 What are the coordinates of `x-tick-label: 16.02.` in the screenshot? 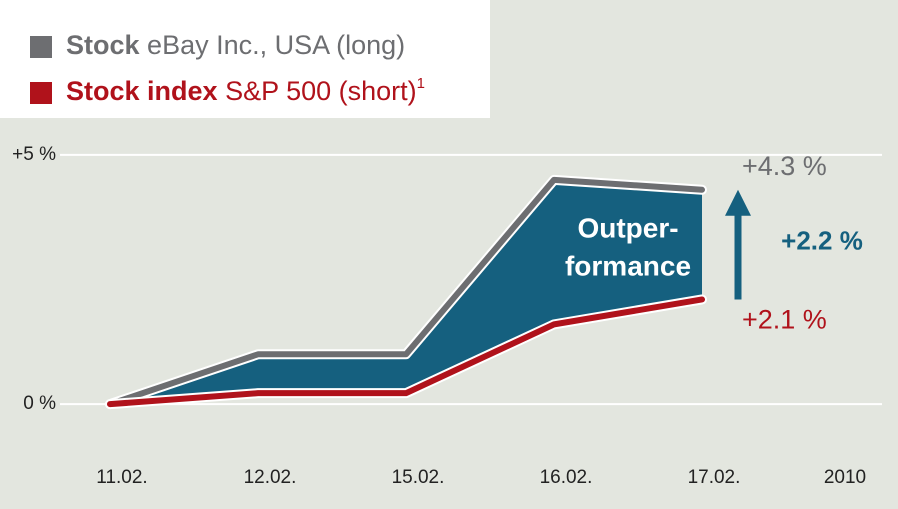 It's located at (566, 477).